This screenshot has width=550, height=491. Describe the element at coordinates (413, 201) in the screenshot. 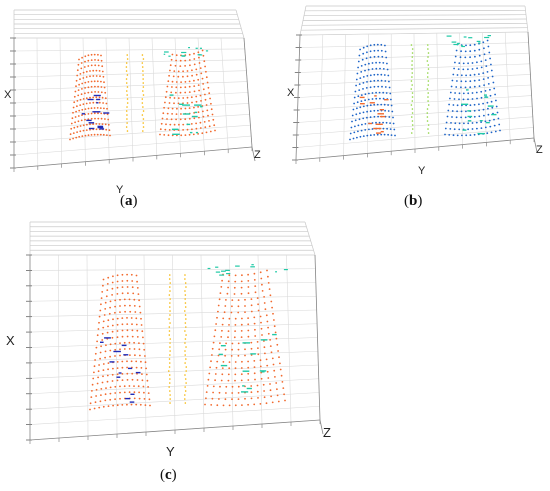

I see `panel-b-caption: (b)` at that location.